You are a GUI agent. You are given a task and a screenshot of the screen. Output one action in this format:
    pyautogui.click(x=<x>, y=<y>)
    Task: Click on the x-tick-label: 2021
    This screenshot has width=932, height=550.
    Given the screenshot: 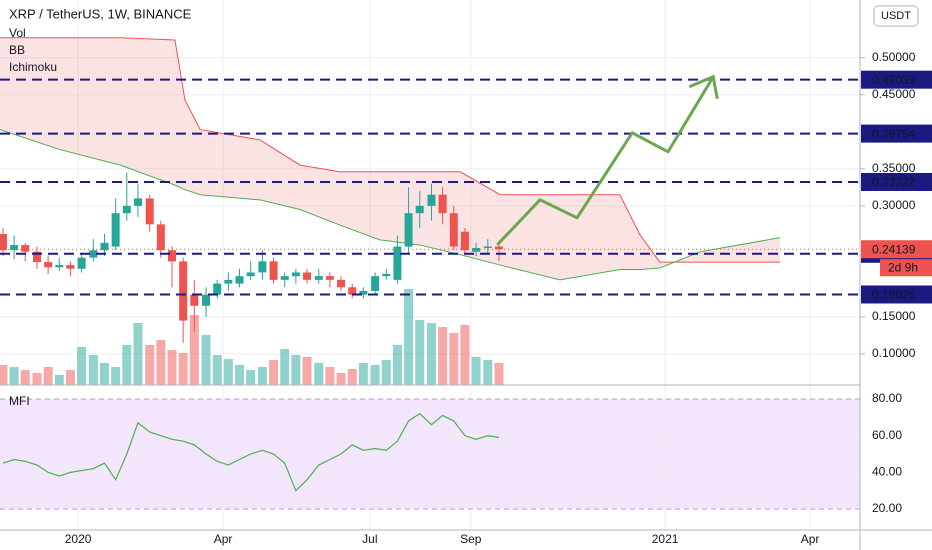 What is the action you would take?
    pyautogui.click(x=665, y=539)
    